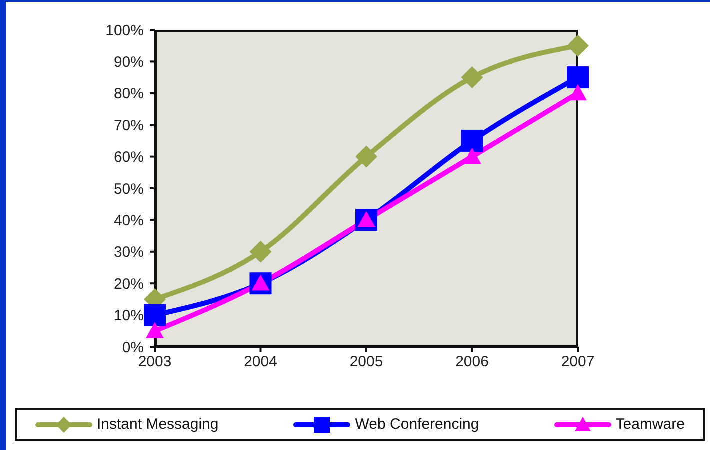 The width and height of the screenshot is (710, 450). I want to click on x-tick-label: 2007, so click(578, 362).